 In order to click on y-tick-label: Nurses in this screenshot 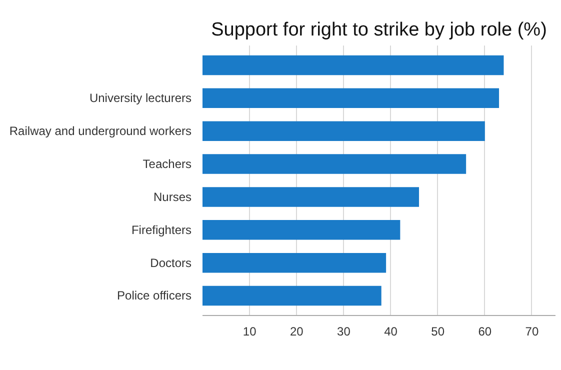, I will do `click(172, 197)`.